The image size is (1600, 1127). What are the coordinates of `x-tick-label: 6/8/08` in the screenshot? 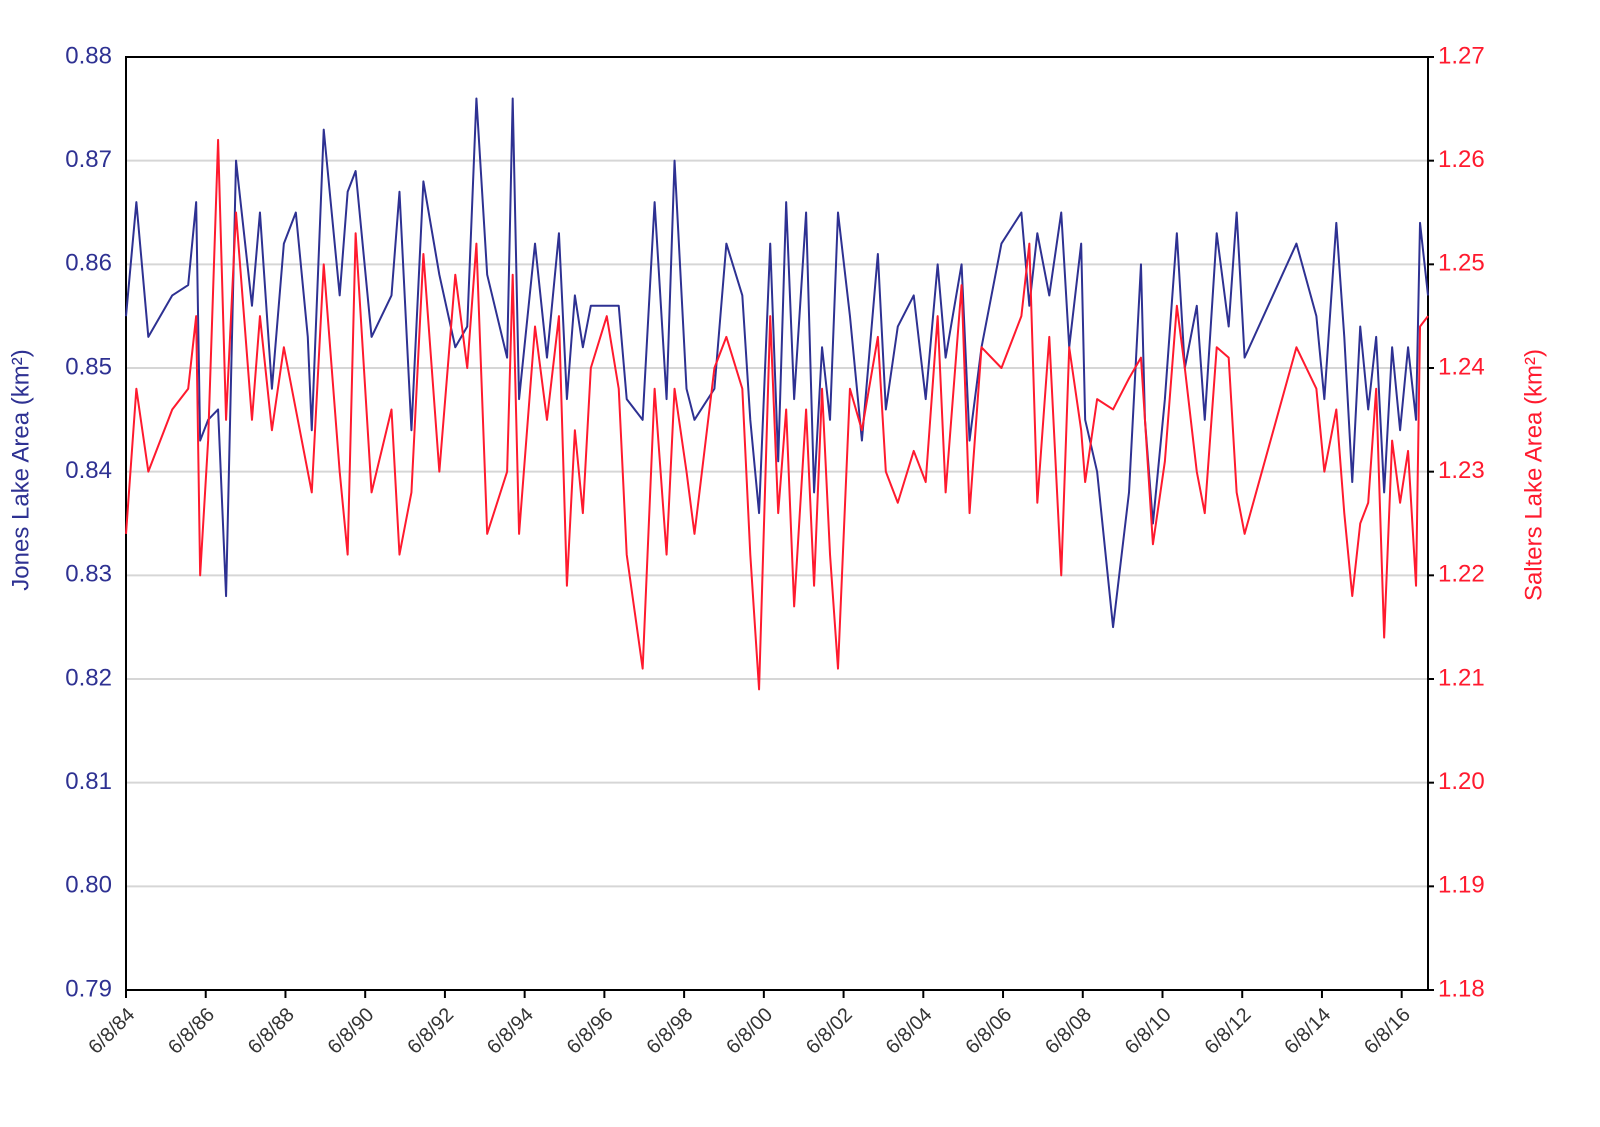 It's located at (1068, 1031).